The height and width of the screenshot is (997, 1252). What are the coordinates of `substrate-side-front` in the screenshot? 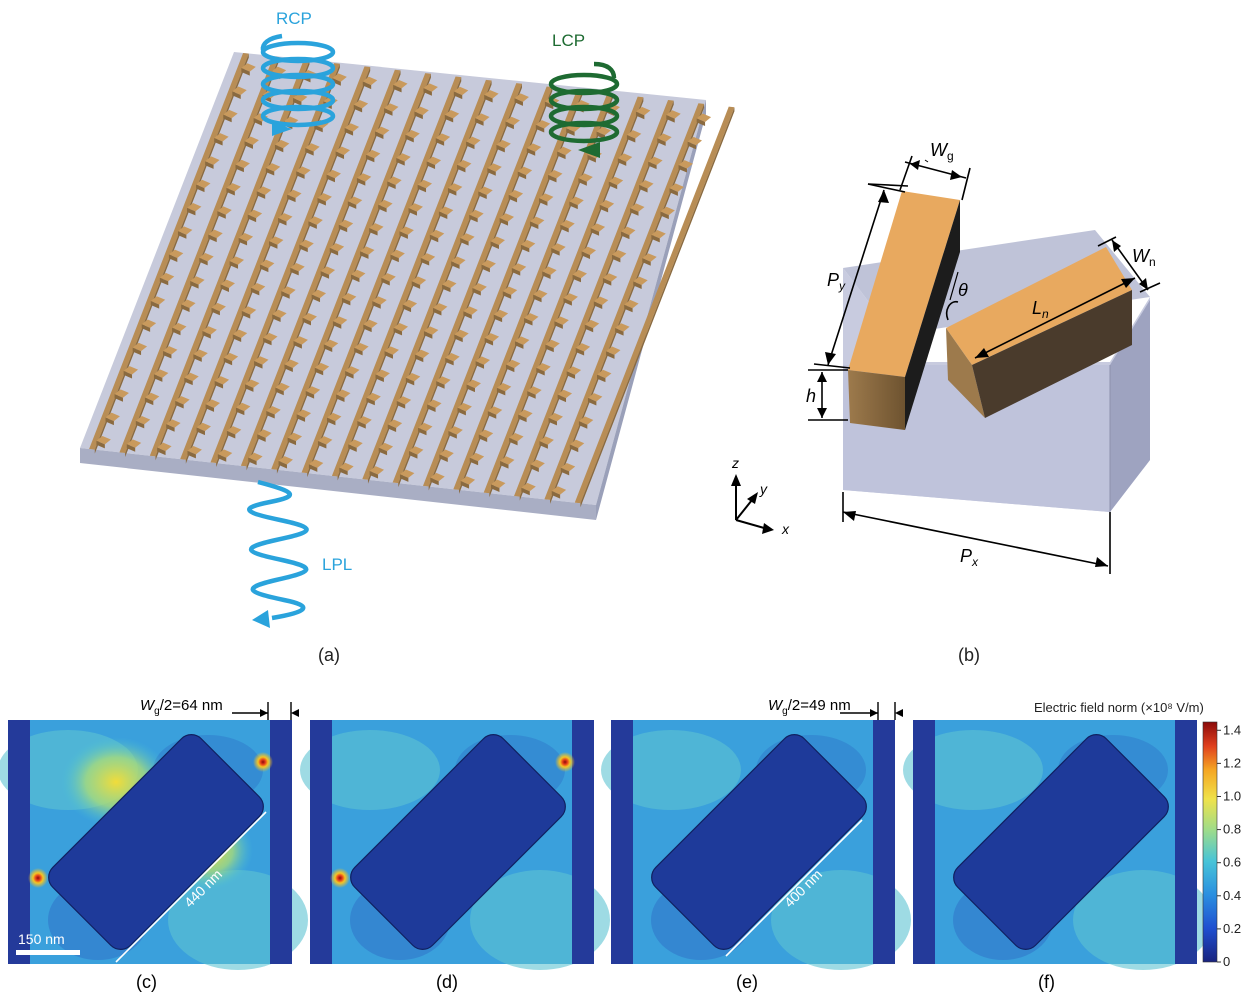 It's located at (338, 484).